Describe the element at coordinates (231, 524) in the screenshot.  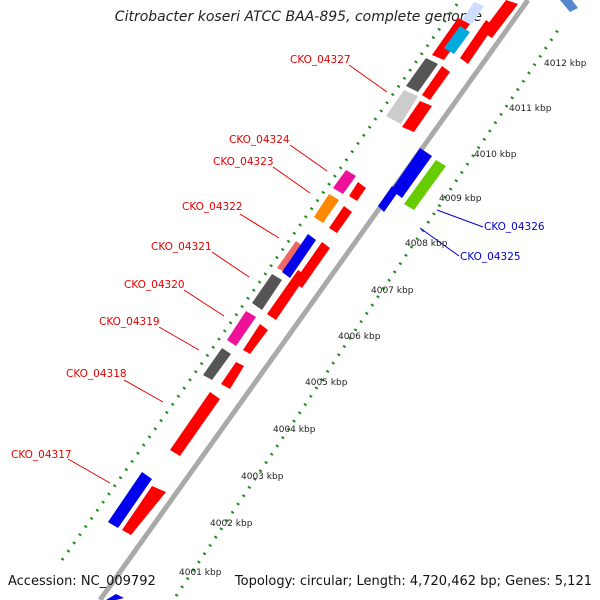
I see `kbp-label: 4002 kbp` at that location.